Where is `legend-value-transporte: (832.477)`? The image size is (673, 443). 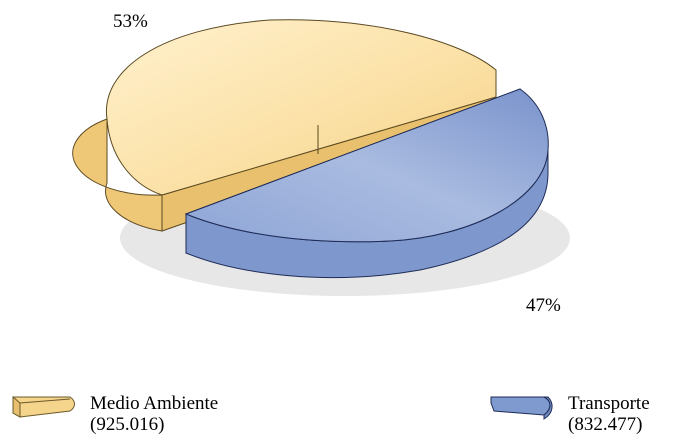 legend-value-transporte: (832.477) is located at coordinates (605, 424).